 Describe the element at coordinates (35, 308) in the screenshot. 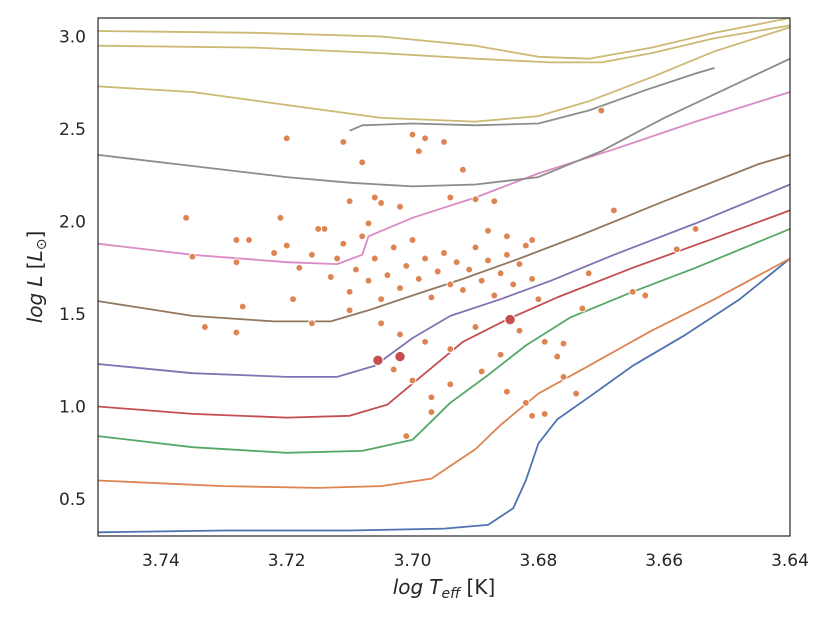

I see `y-label-log: log` at that location.